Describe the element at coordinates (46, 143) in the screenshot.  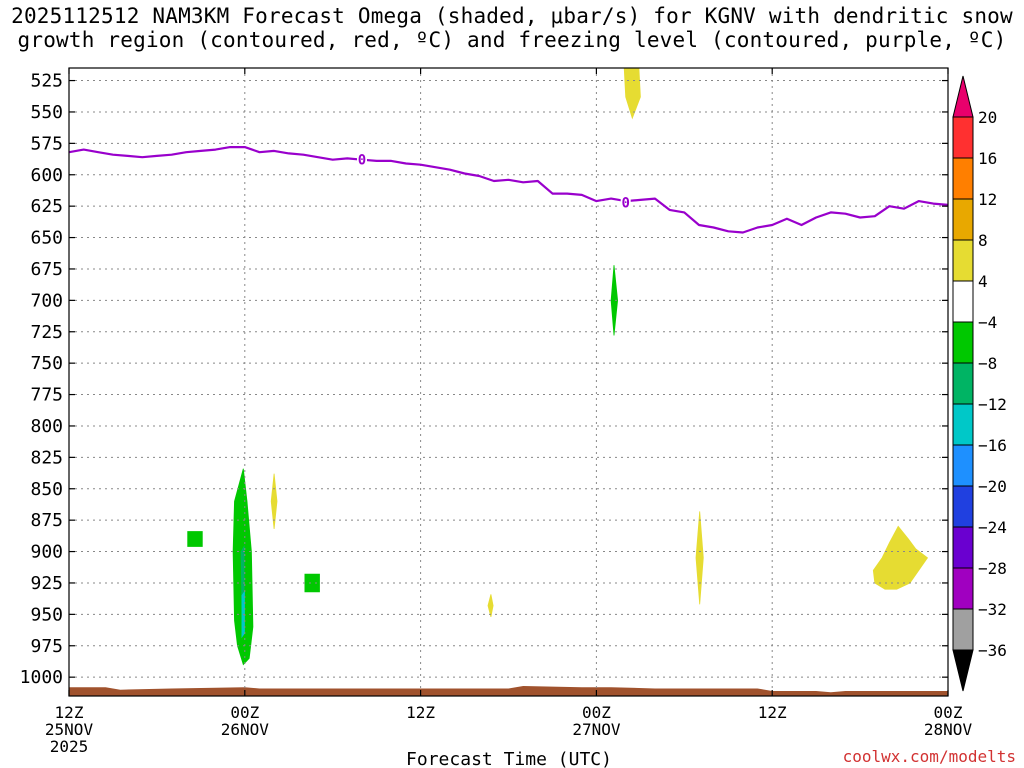
I see `y-tick-label: 575` at that location.